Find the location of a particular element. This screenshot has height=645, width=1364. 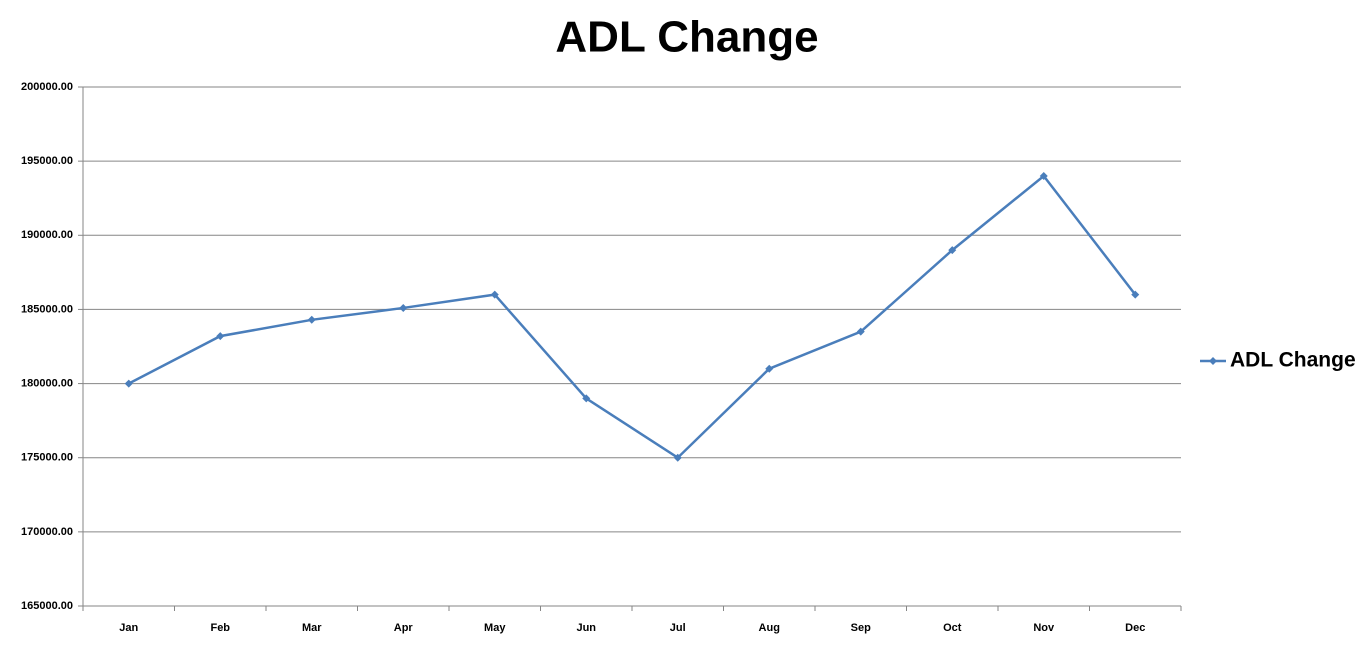

x-tick-label: Dec is located at coordinates (1135, 628).